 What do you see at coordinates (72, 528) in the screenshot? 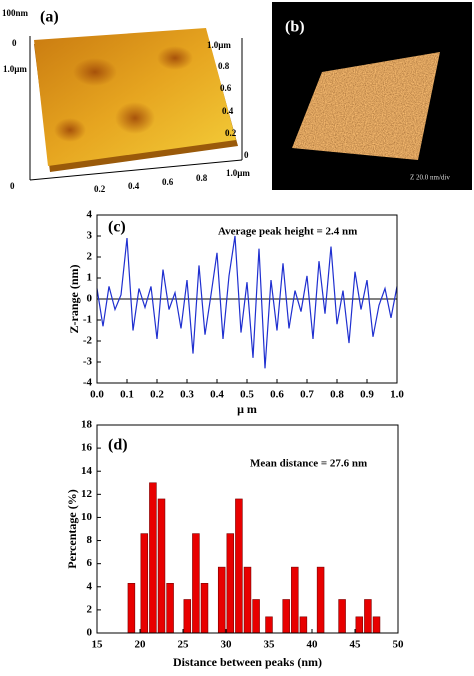
I see `y-axis-label: Percentage (%)` at bounding box center [72, 528].